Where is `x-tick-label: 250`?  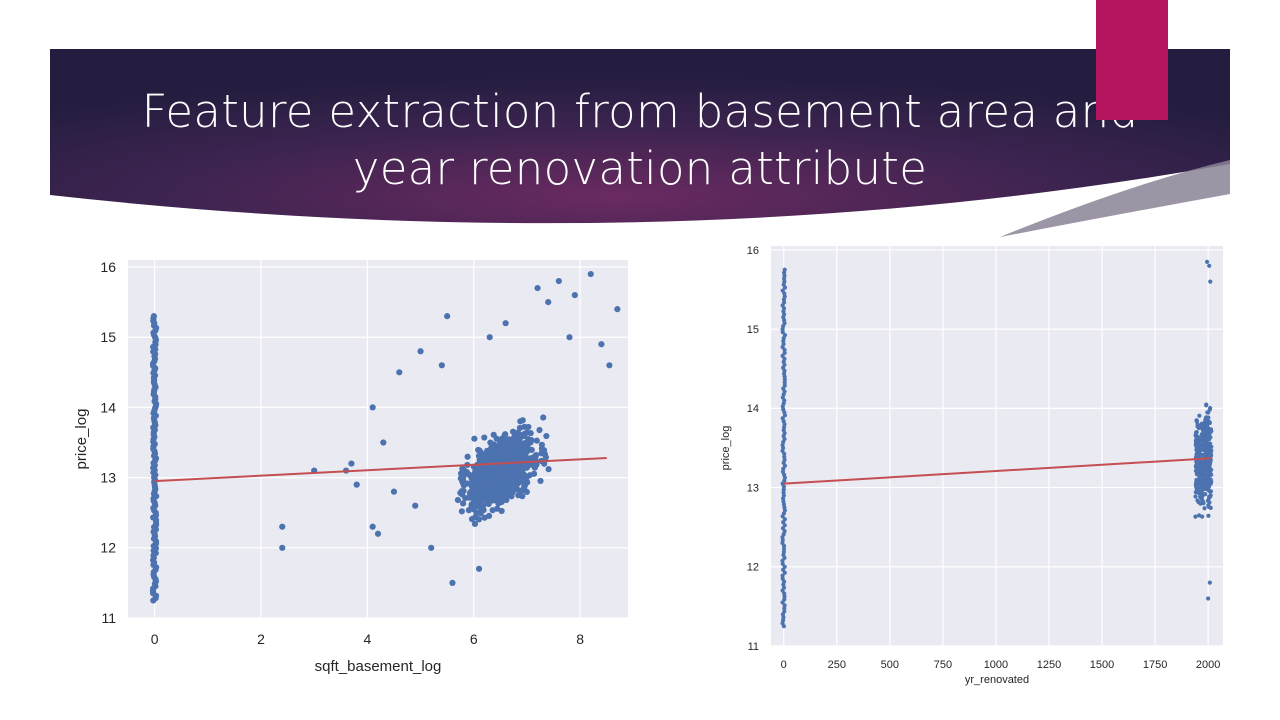 x-tick-label: 250 is located at coordinates (837, 665).